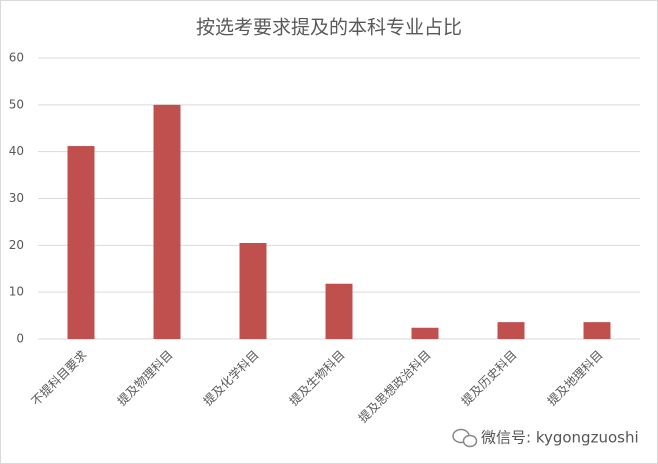  What do you see at coordinates (560, 438) in the screenshot?
I see `watermark: 微信号: kygongzuoshi` at bounding box center [560, 438].